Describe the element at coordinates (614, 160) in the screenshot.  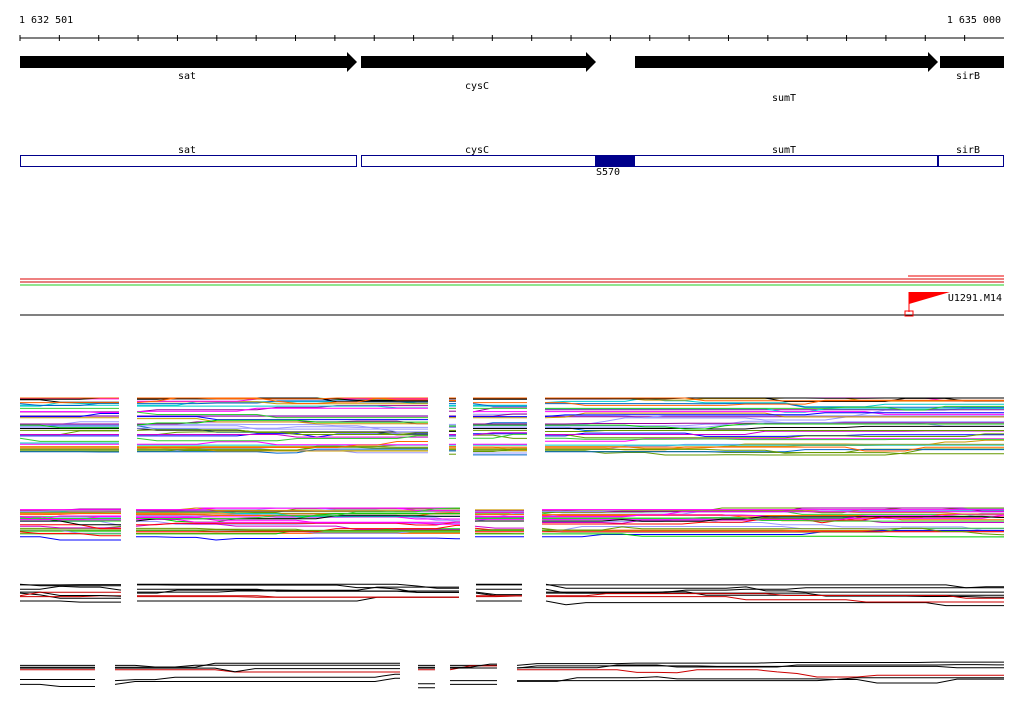
I see `feature-box` at that location.